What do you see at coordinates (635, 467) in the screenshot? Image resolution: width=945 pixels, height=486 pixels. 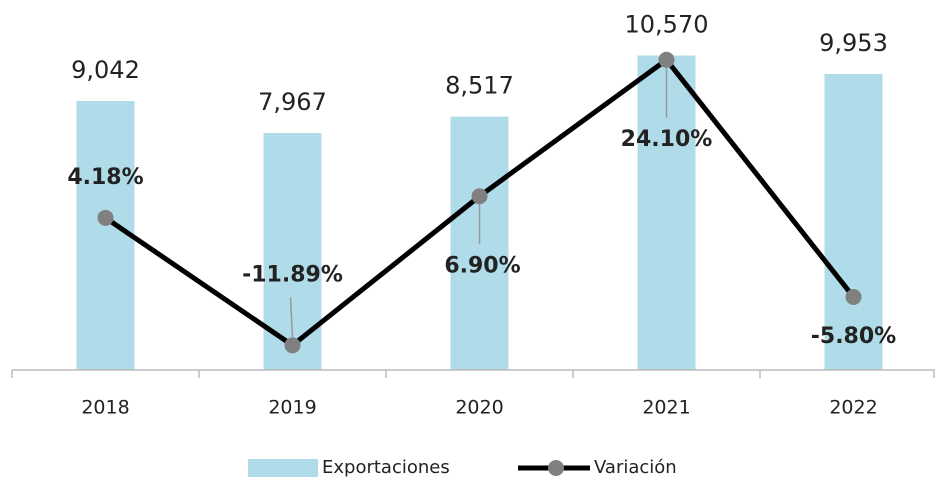 I see `legend-label: Variación` at bounding box center [635, 467].